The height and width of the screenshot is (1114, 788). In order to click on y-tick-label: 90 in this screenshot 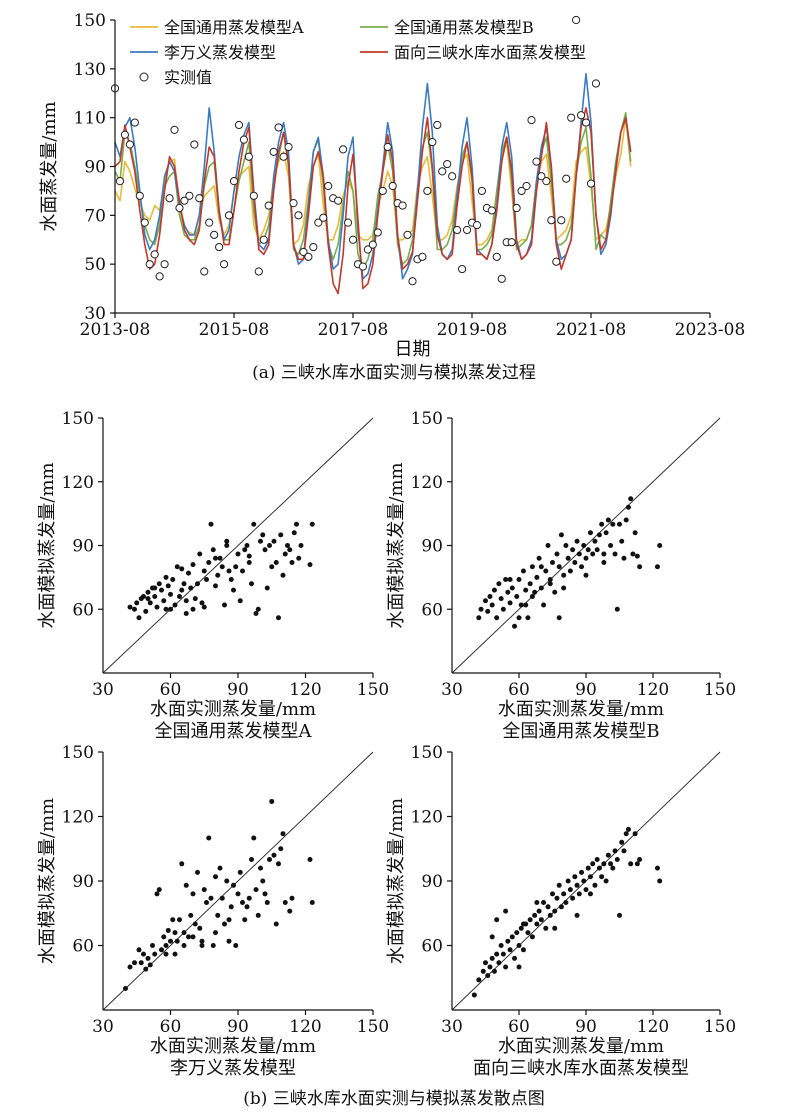, I will do `click(432, 547)`.